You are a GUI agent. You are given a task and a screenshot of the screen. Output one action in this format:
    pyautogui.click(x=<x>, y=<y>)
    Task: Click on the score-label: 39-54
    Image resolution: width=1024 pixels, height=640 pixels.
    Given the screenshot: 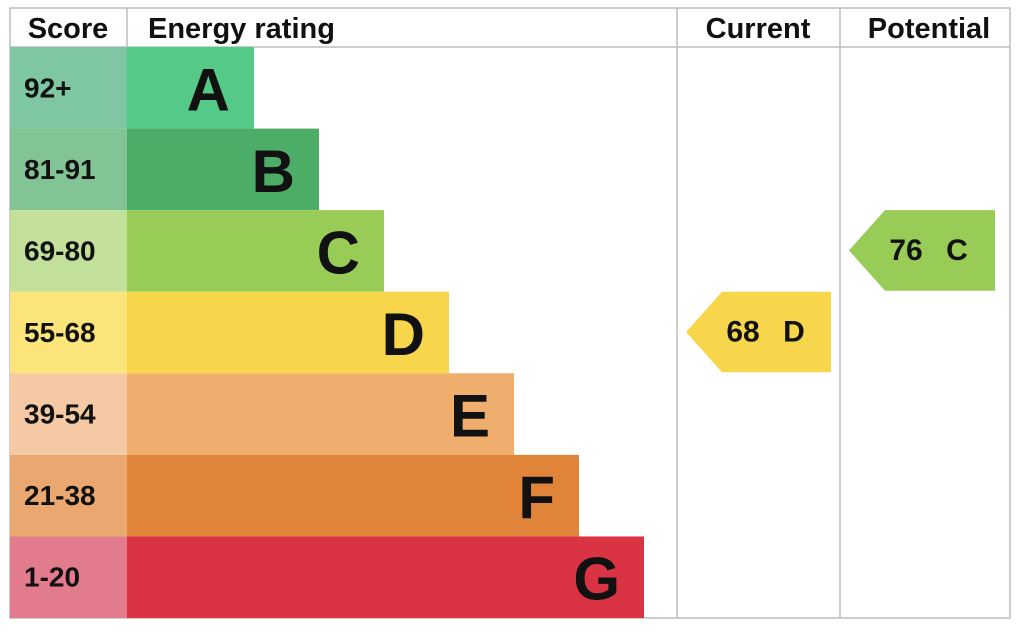 What is the action you would take?
    pyautogui.click(x=60, y=414)
    